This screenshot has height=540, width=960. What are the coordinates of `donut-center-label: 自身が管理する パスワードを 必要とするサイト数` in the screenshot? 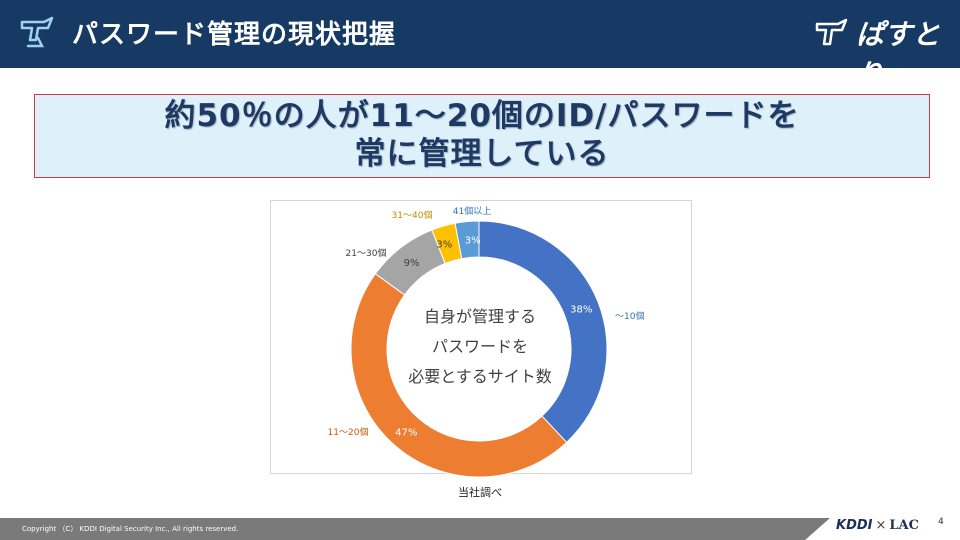 It's located at (480, 347).